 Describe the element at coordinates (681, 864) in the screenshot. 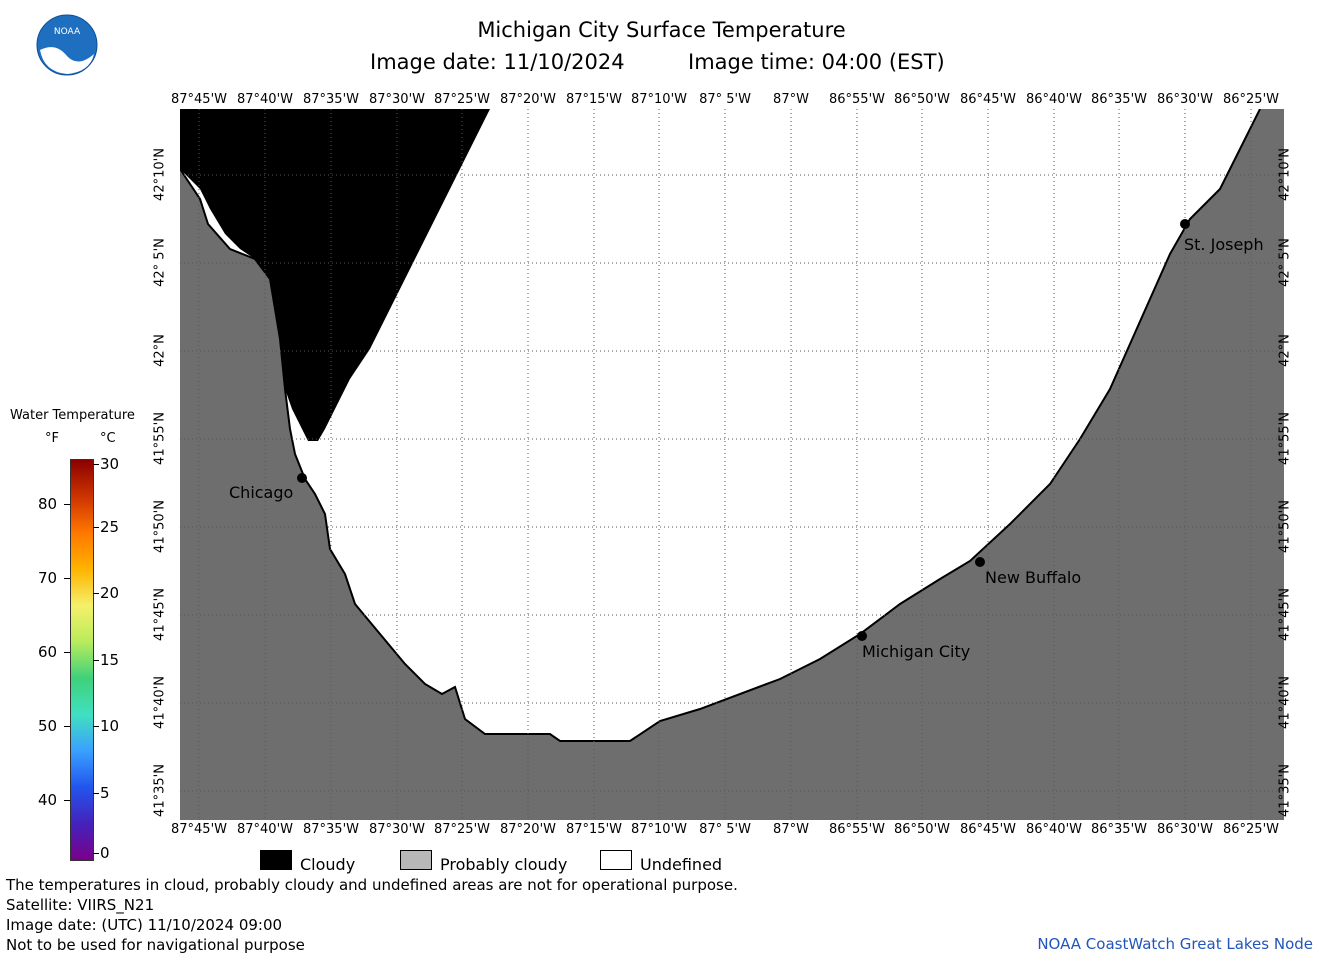

I see `undefined-label: Undefined` at that location.